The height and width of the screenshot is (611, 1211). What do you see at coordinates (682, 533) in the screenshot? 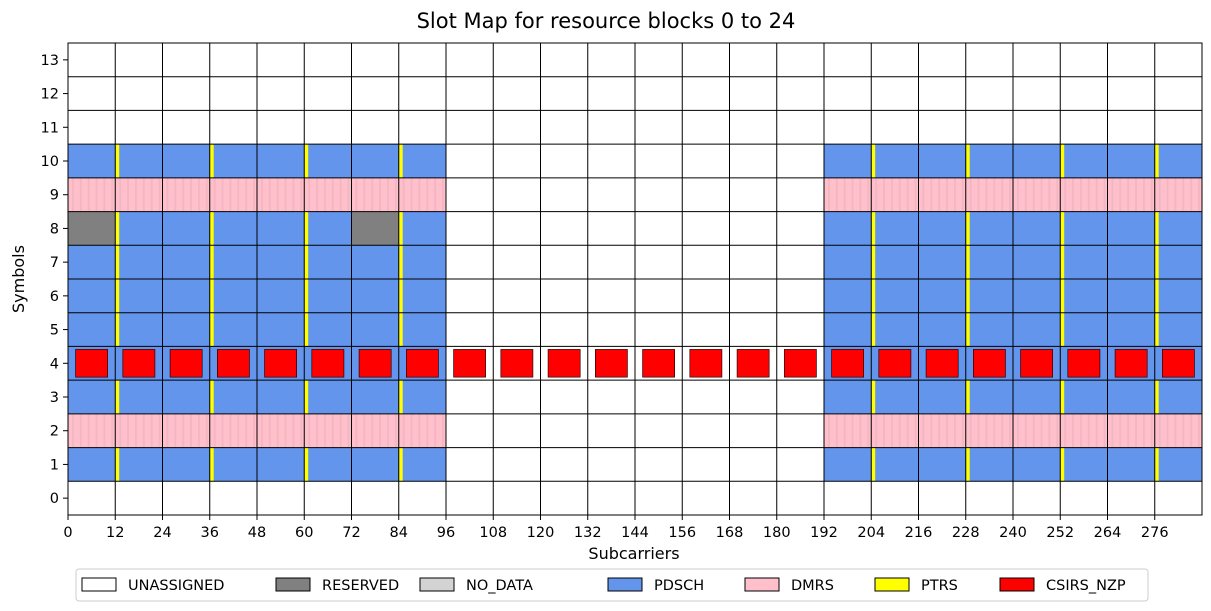
I see `x-tick-label: 156` at bounding box center [682, 533].